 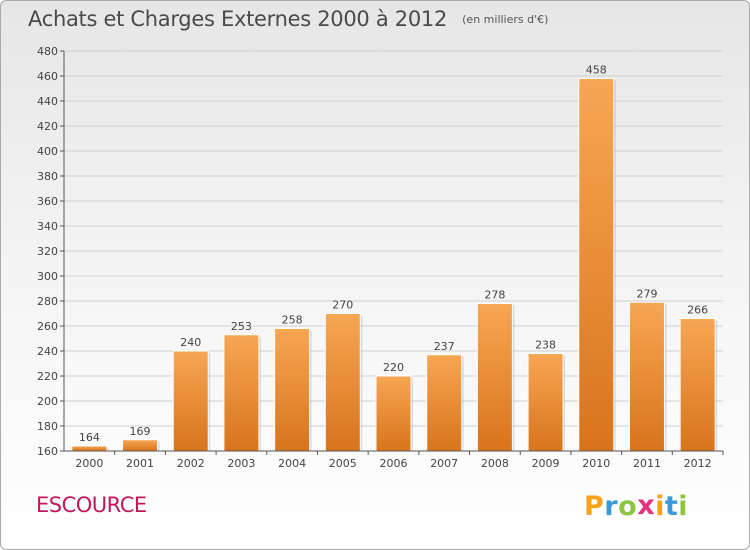 I want to click on bar-value-label: 237, so click(x=444, y=346).